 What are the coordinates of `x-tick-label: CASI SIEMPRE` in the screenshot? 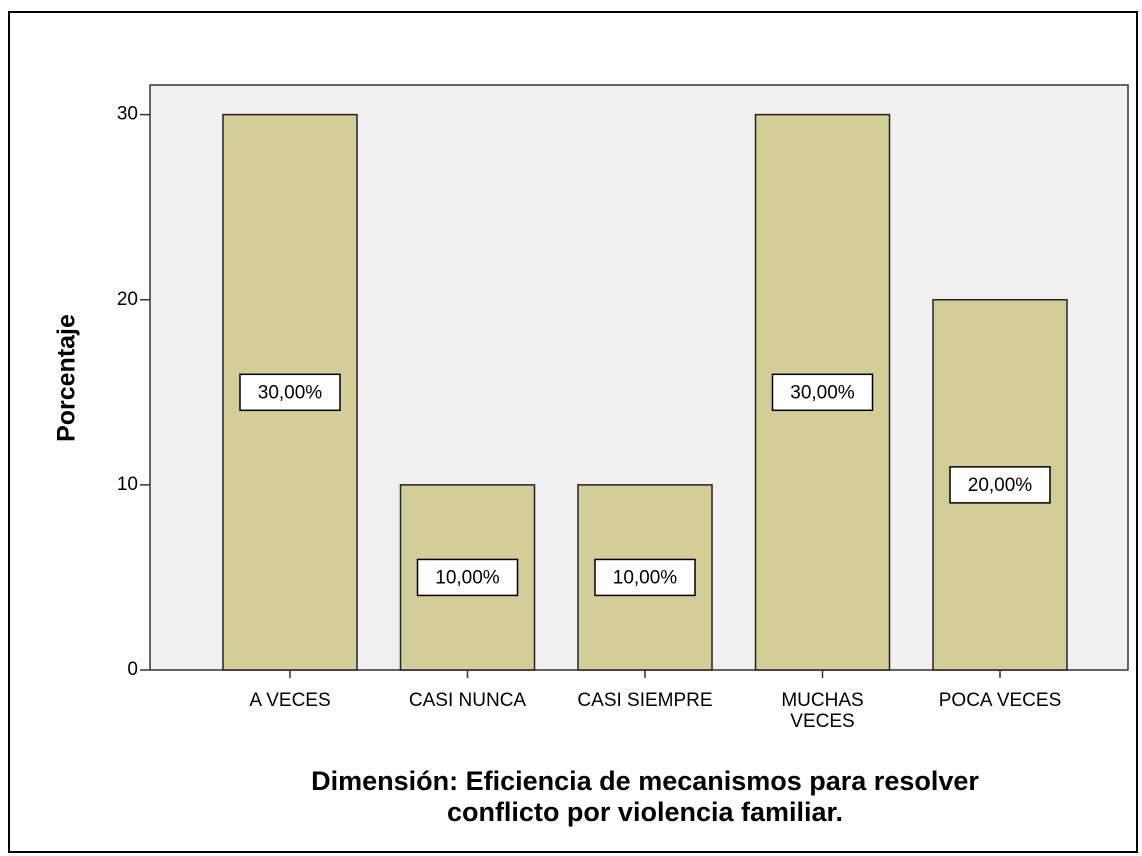 It's located at (645, 700).